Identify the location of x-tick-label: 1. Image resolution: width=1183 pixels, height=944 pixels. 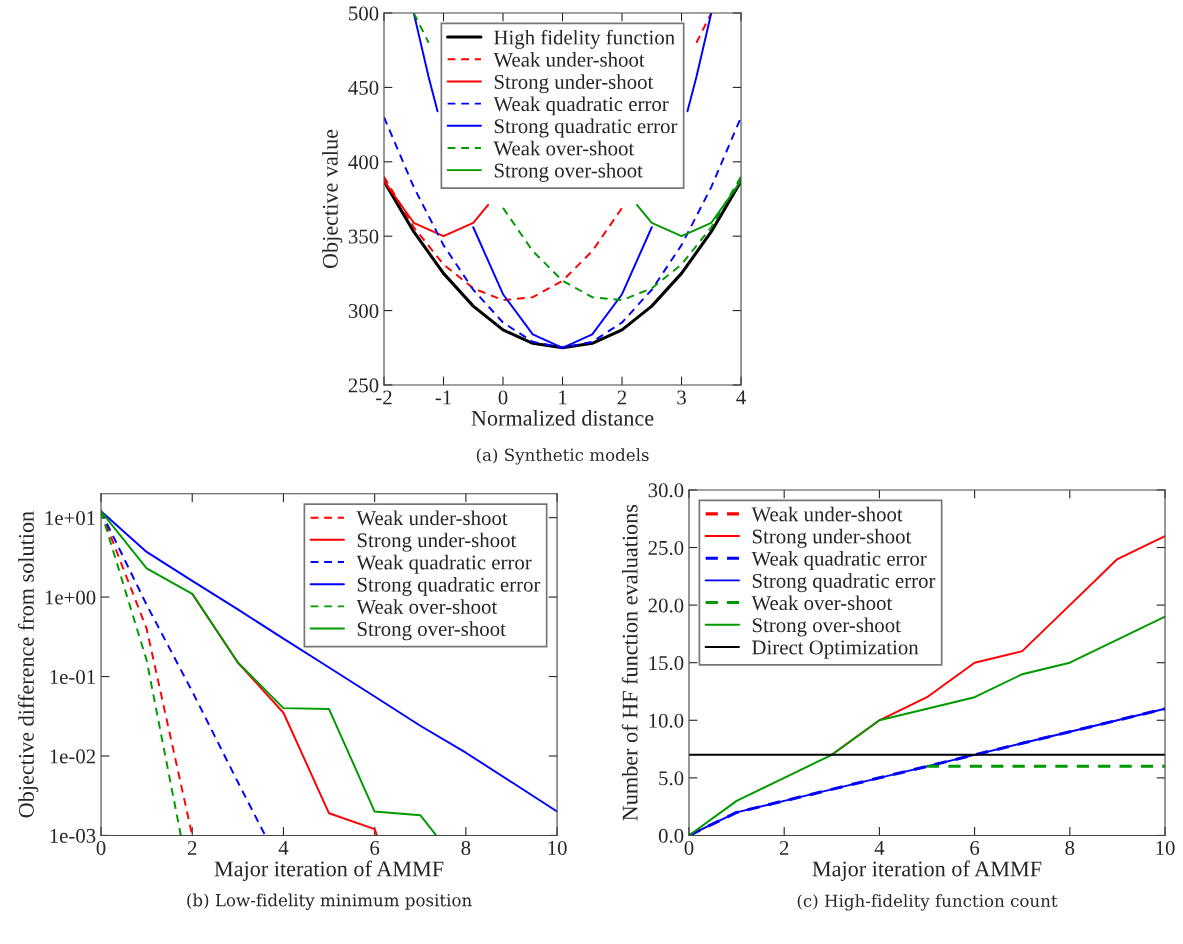
(563, 397).